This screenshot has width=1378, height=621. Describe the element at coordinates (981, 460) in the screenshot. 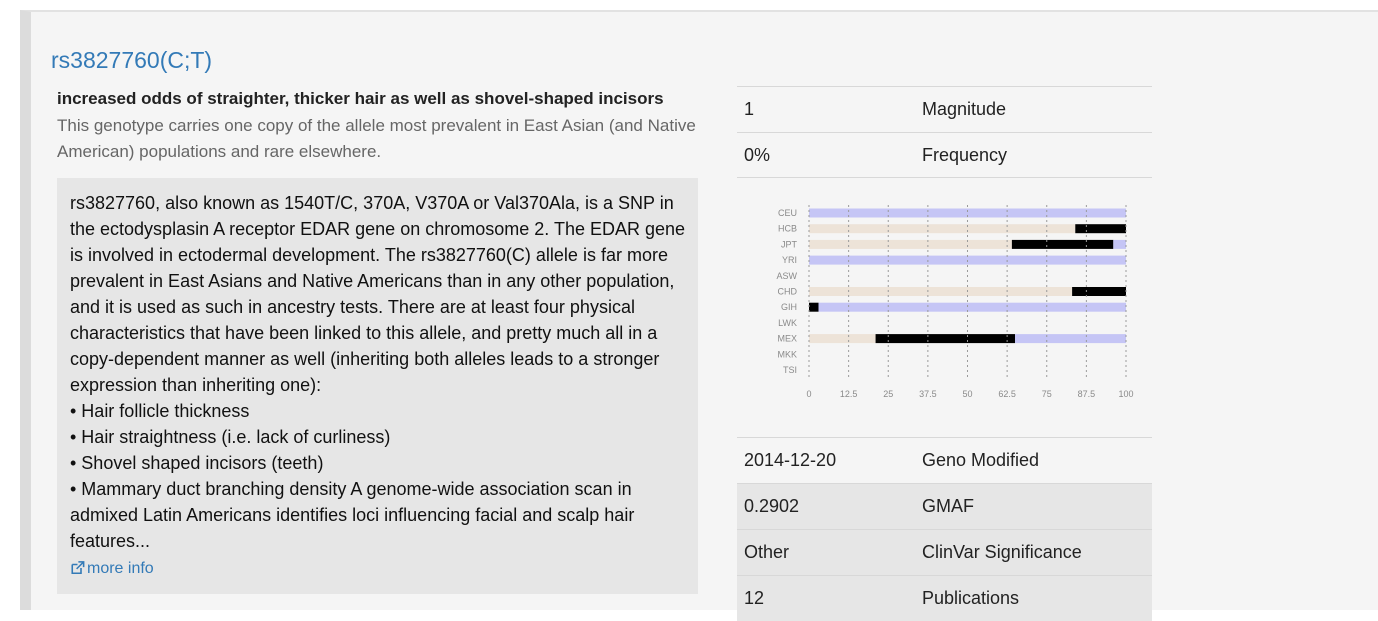

I see `geno-modified-label: Geno Modified` at that location.